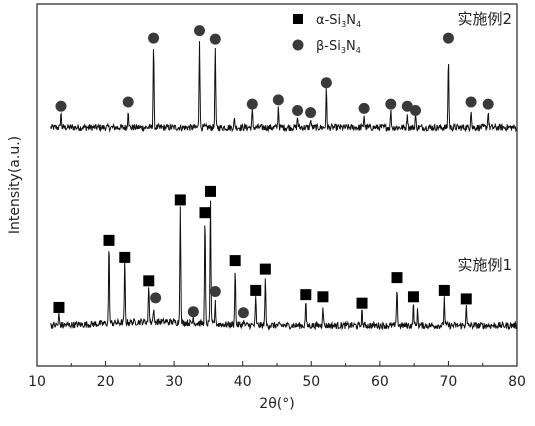  What do you see at coordinates (37, 382) in the screenshot?
I see `x-tick-label: 10` at bounding box center [37, 382].